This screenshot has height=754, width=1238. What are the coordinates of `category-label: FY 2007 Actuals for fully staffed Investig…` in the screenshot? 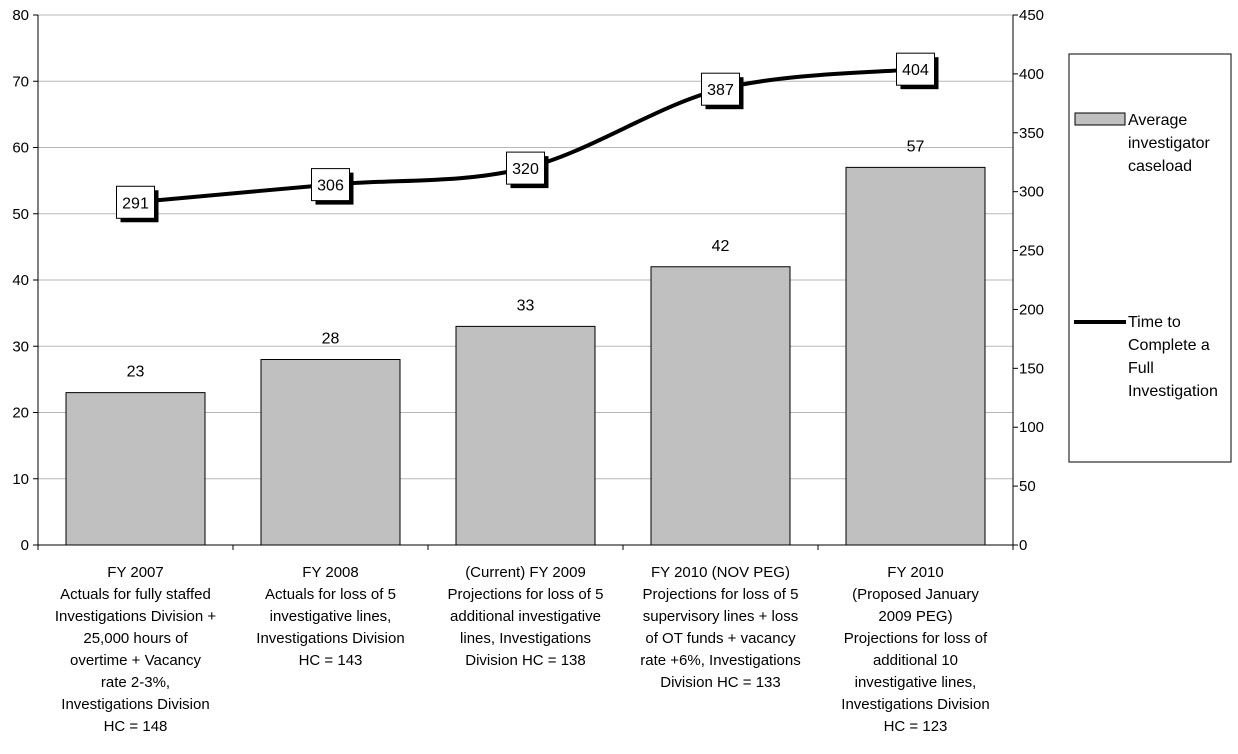 It's located at (136, 649).